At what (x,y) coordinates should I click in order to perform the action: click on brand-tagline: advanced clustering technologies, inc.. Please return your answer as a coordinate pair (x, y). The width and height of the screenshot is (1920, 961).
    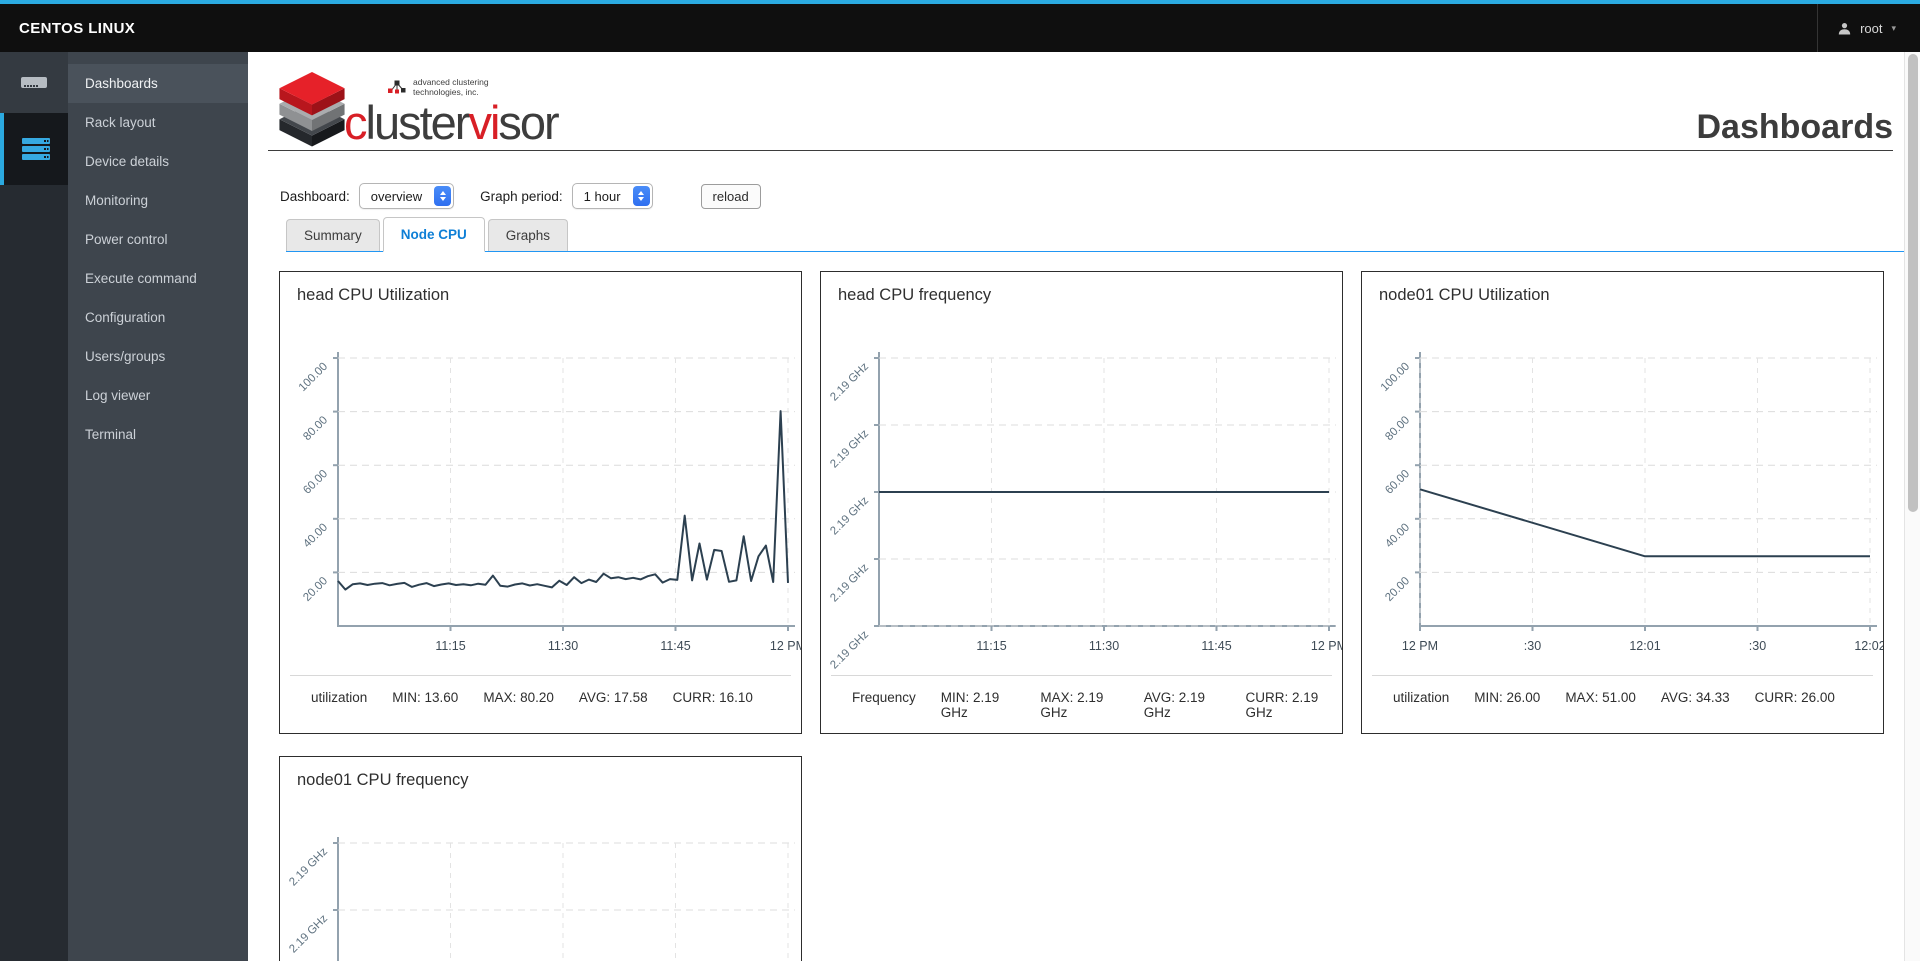
    Looking at the image, I should click on (437, 87).